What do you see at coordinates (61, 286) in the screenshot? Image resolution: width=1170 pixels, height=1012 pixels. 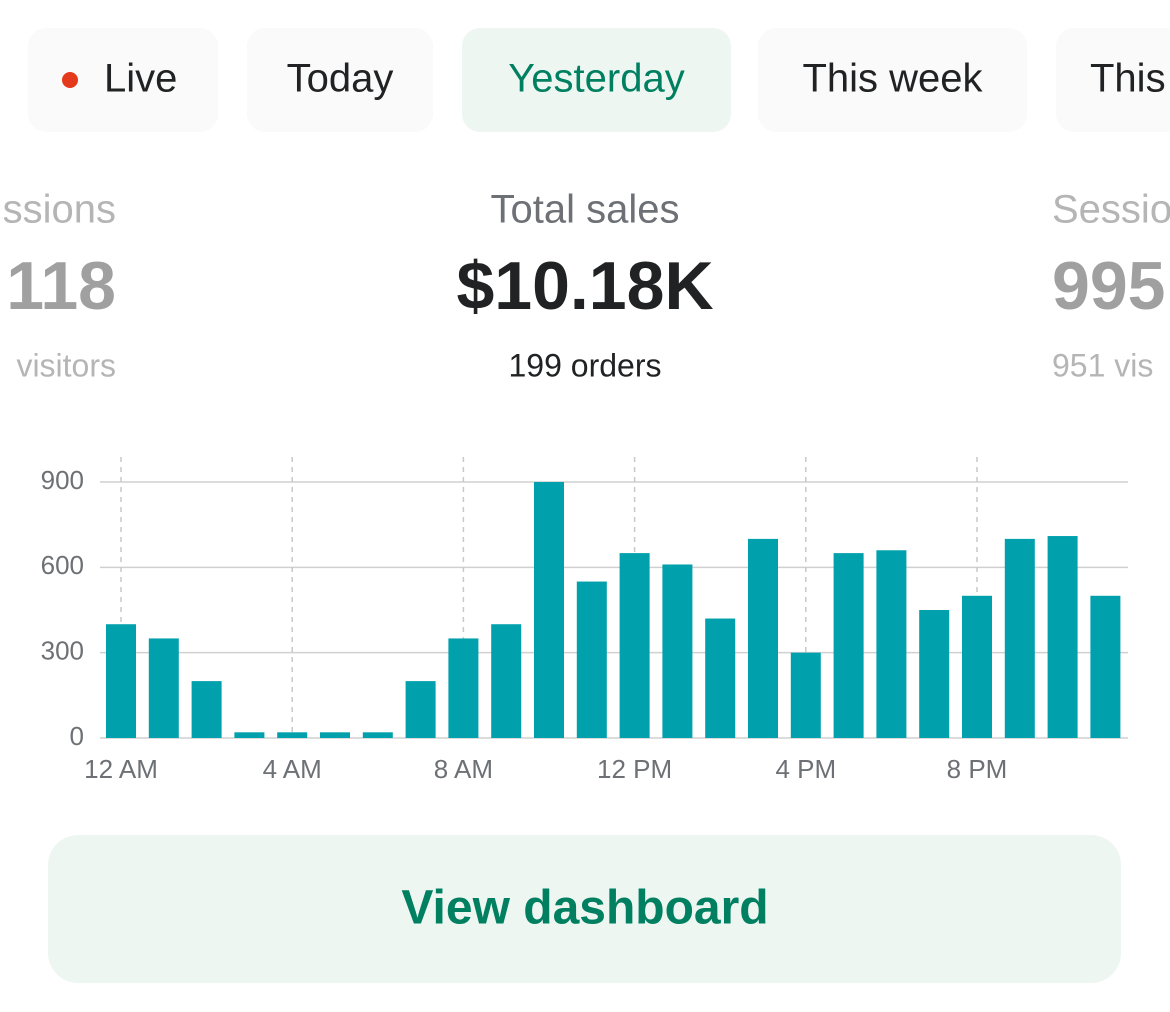 I see `stat-value: 118` at bounding box center [61, 286].